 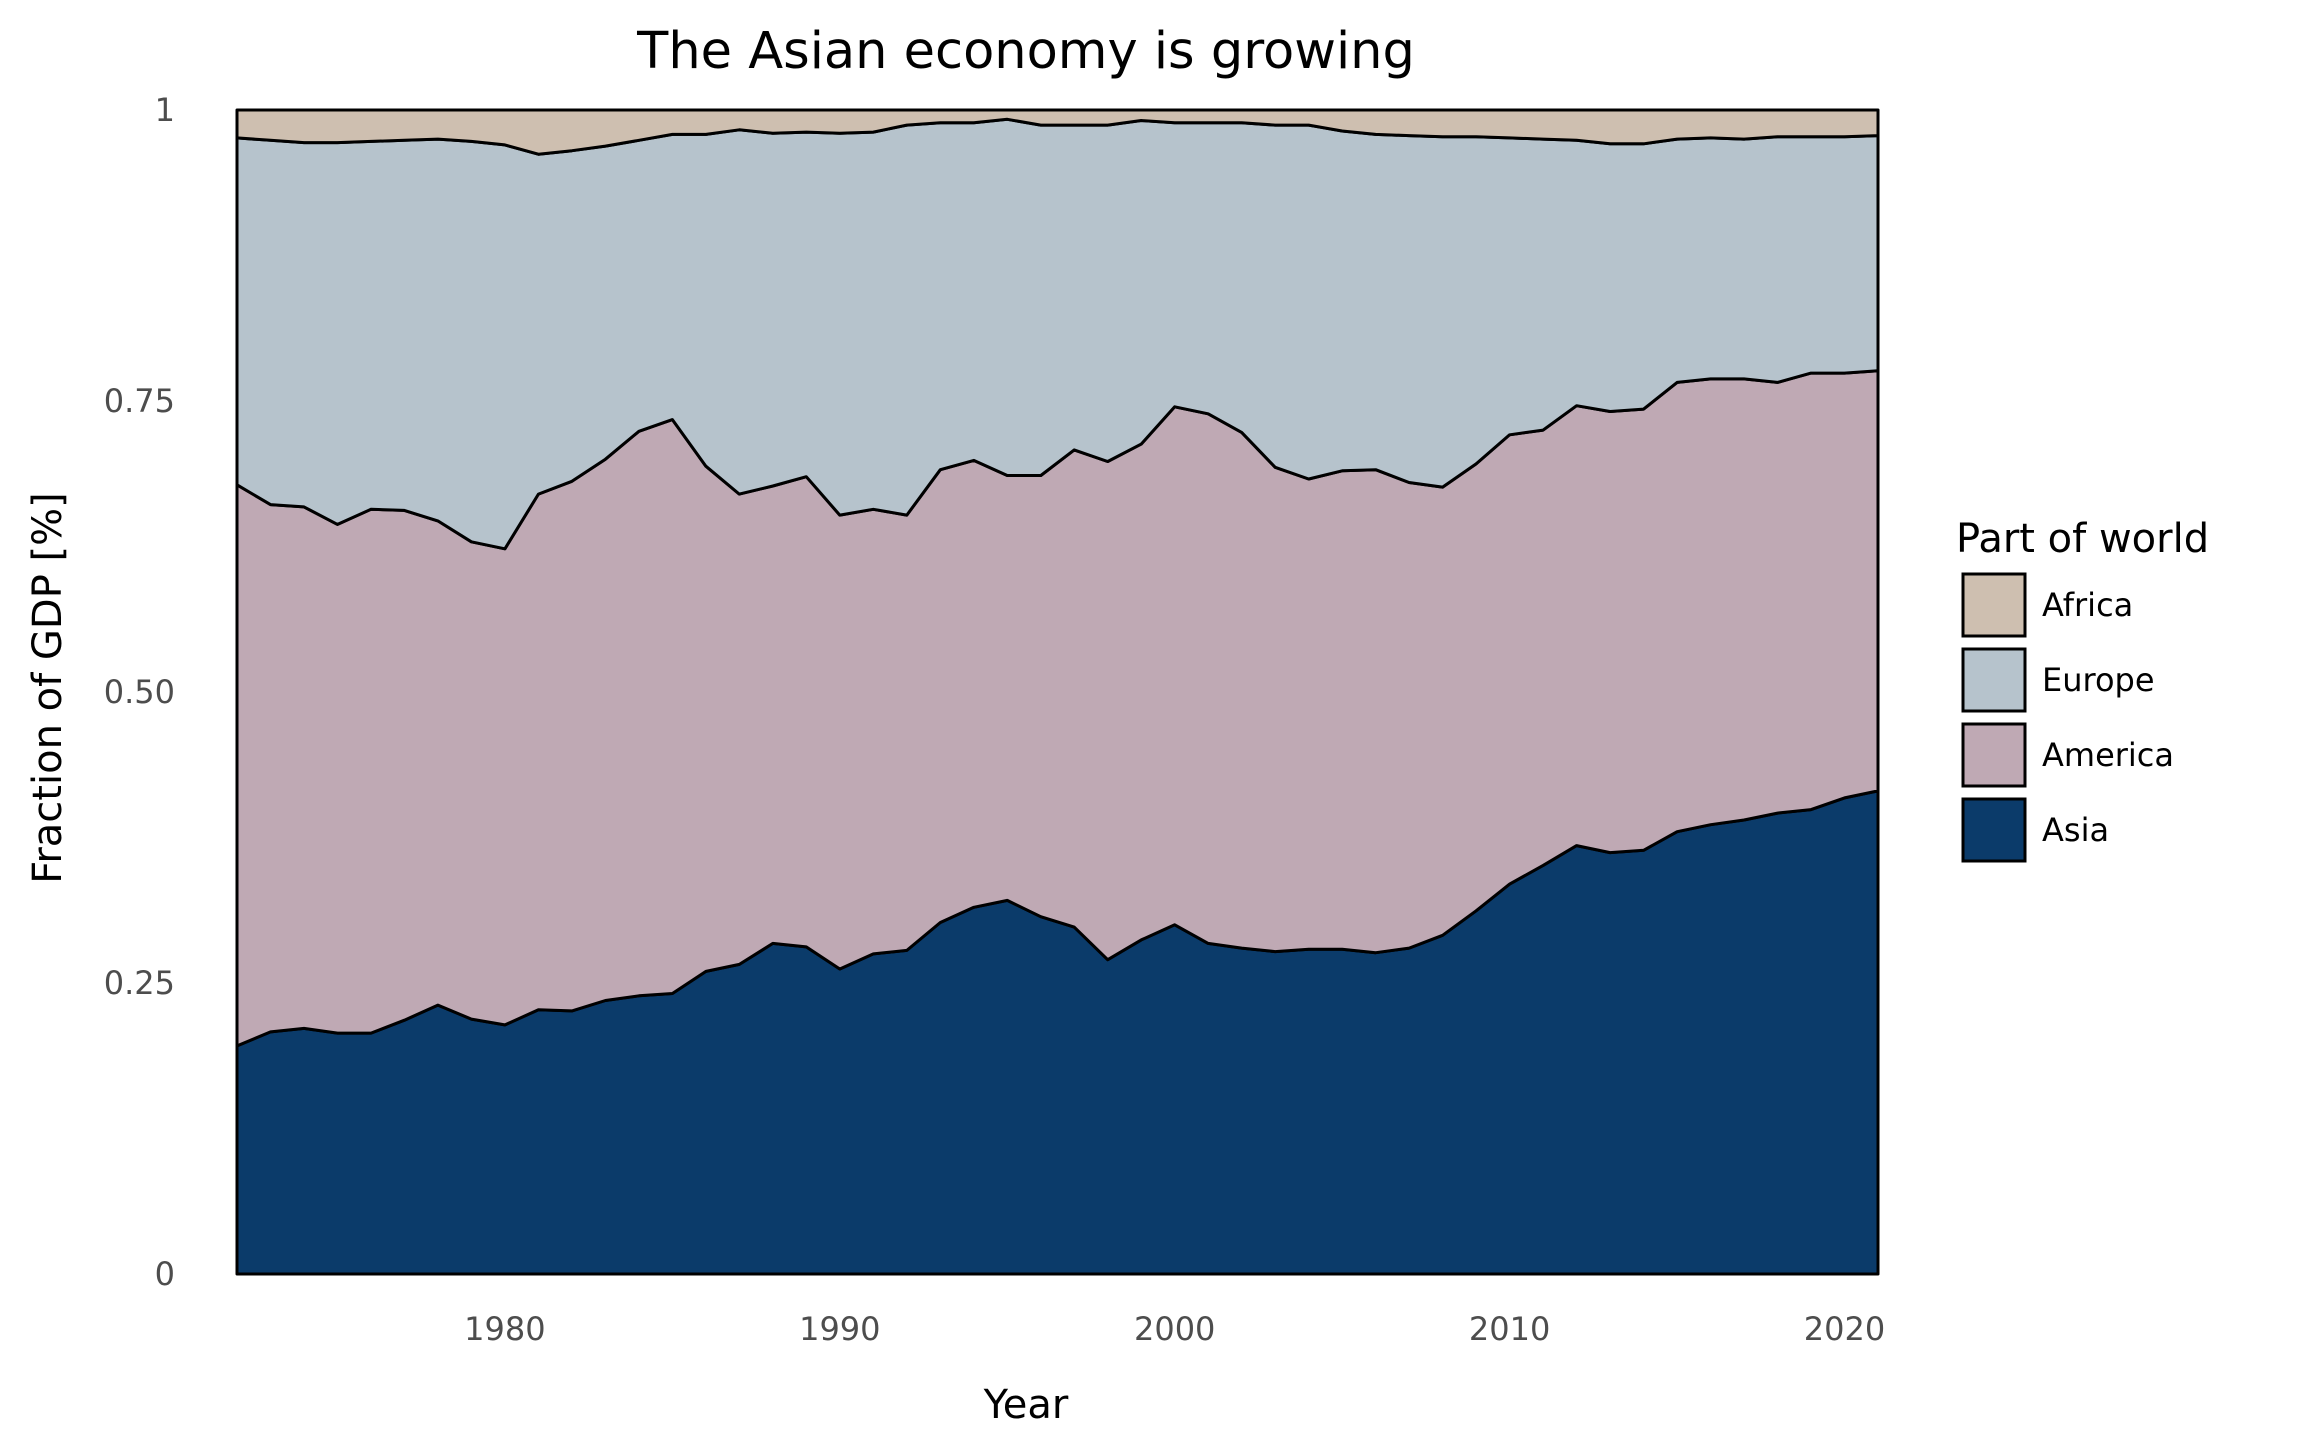 I want to click on area-africa, so click(x=1057, y=132).